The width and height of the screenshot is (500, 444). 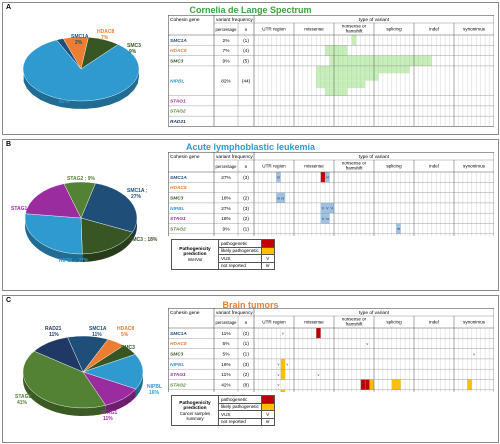 I want to click on variant-mark: nr, so click(x=279, y=178).